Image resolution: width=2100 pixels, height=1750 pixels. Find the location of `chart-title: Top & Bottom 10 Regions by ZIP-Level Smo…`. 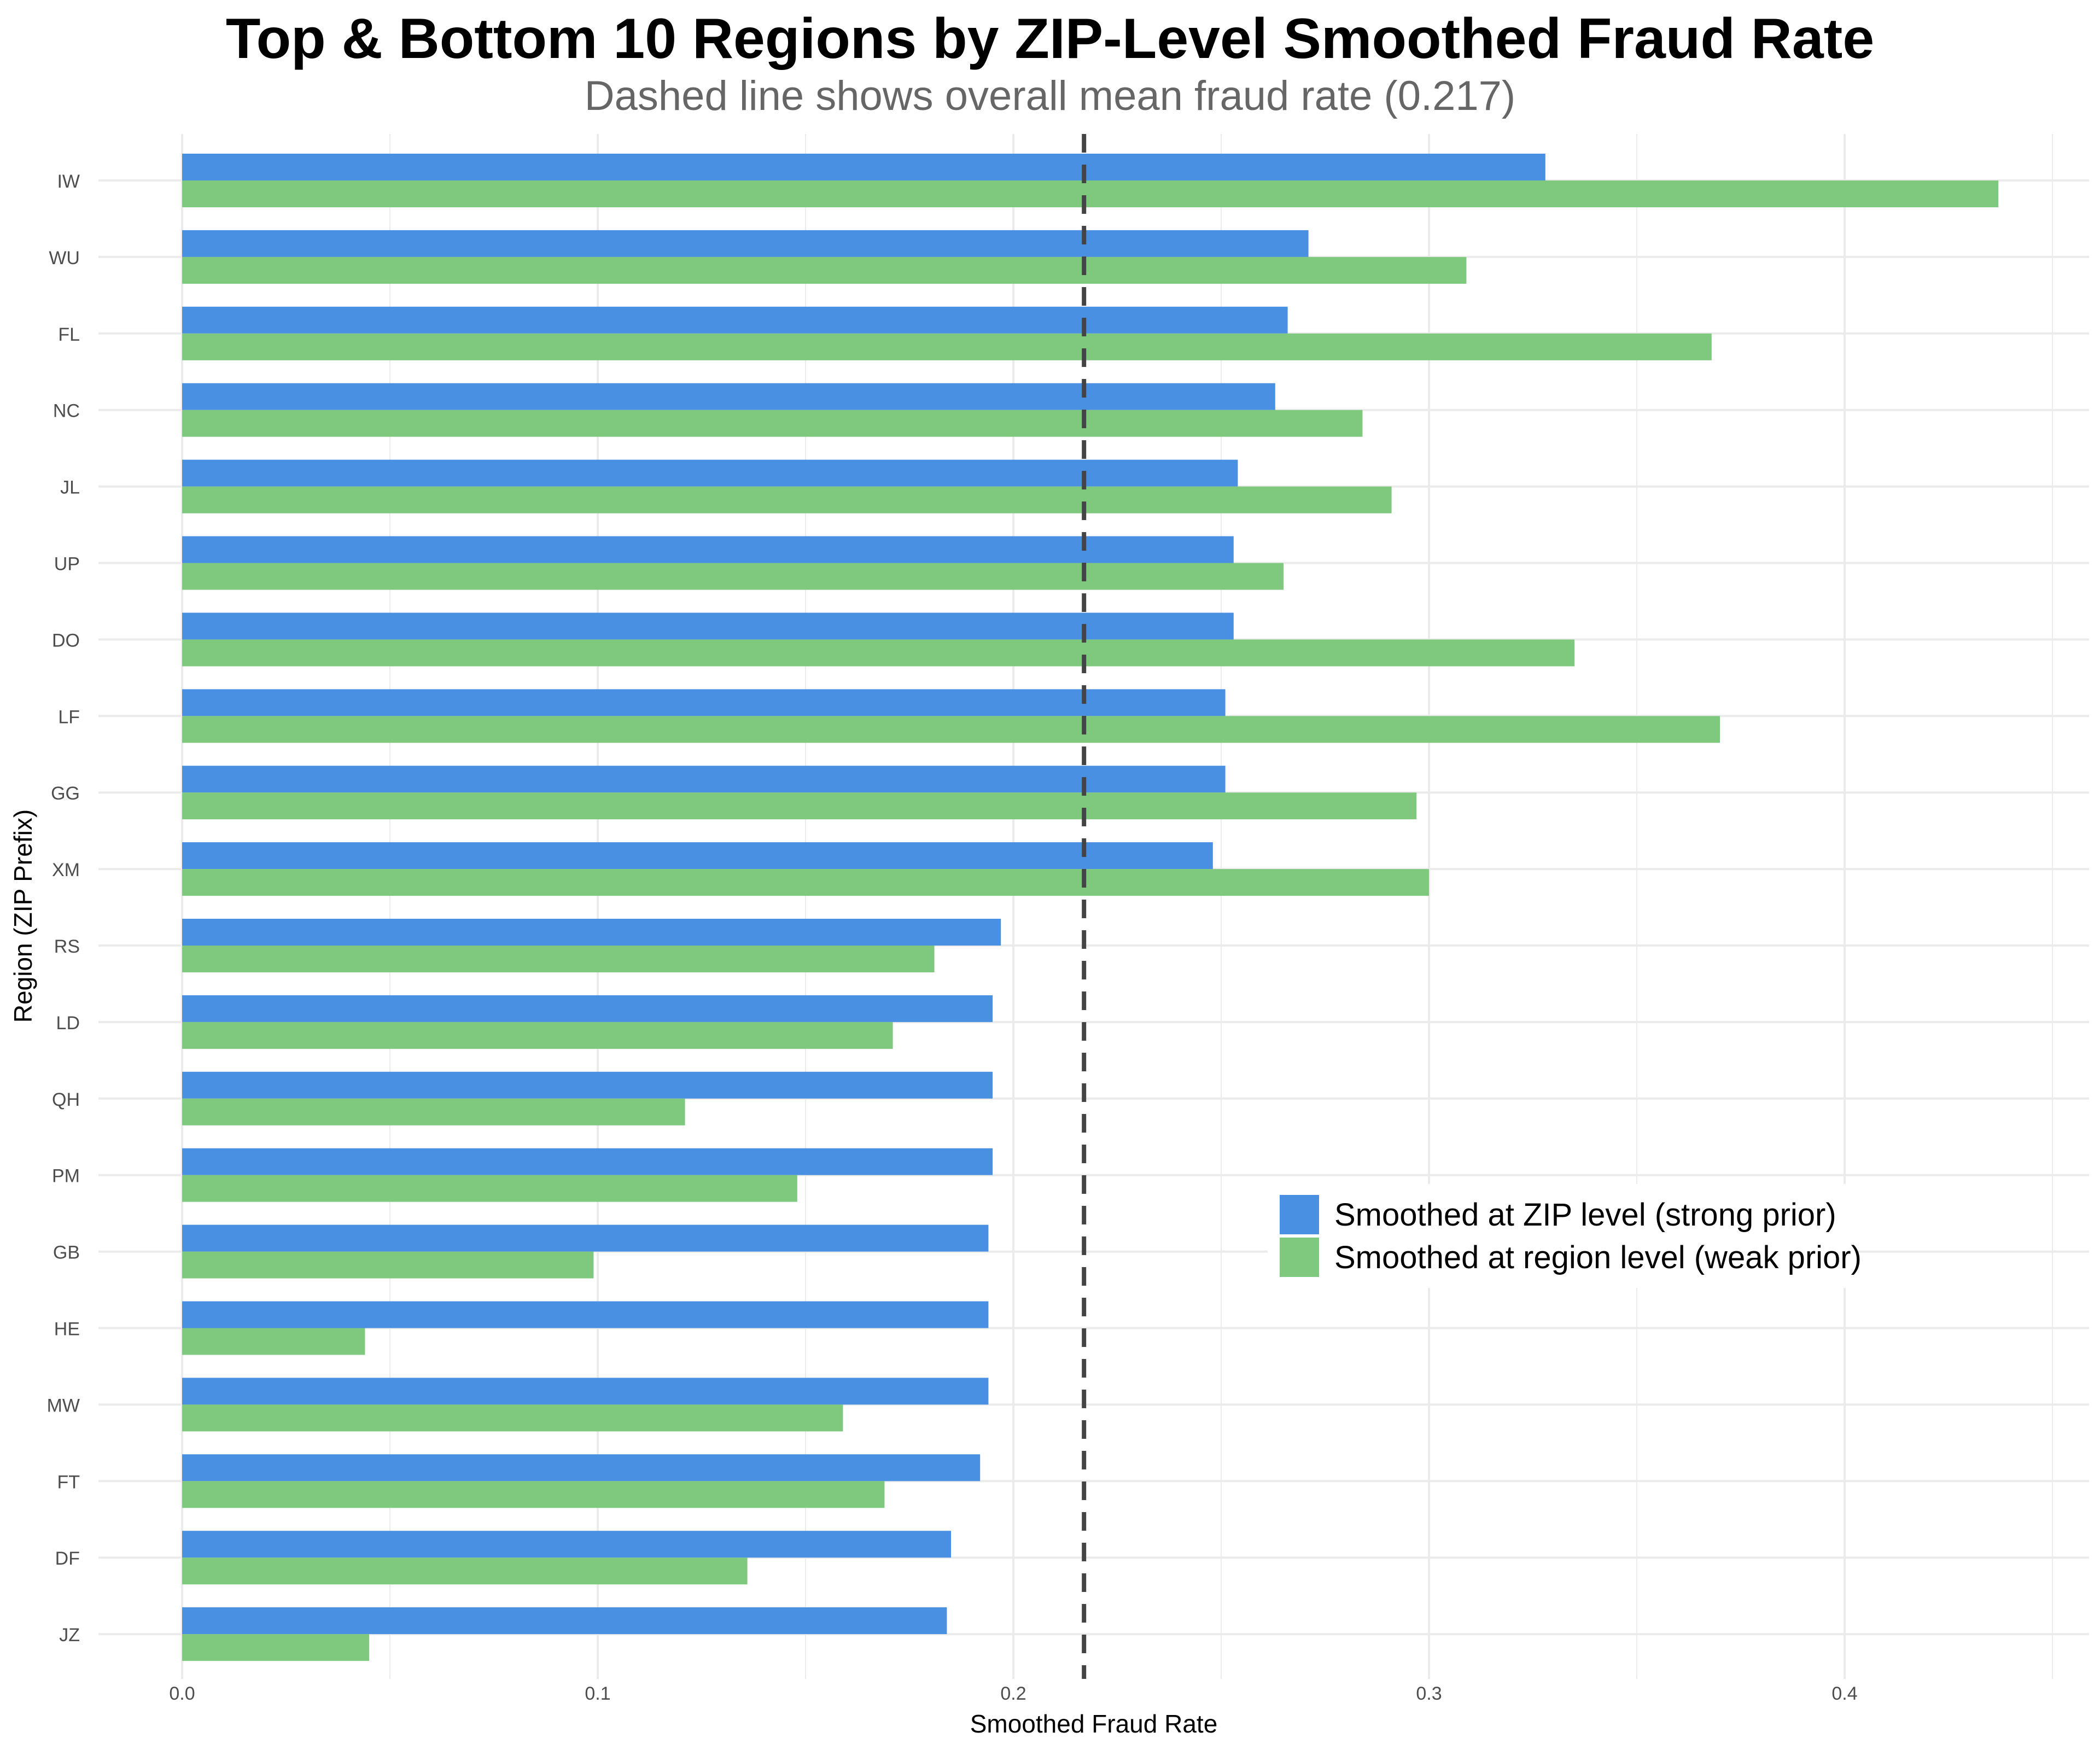

chart-title: Top & Bottom 10 Regions by ZIP-Level Smo… is located at coordinates (1050, 39).